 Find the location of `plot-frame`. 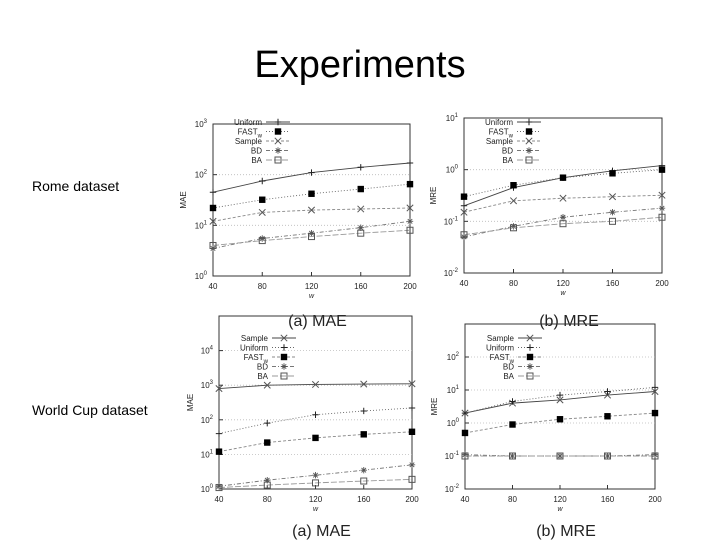

plot-frame is located at coordinates (311, 200).